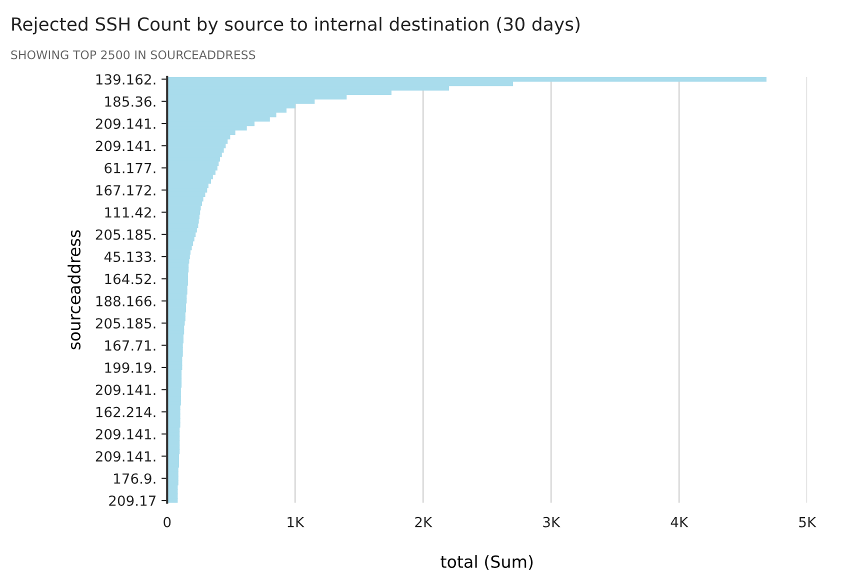 This screenshot has height=570, width=866. I want to click on x-axis-title: total (Sum), so click(486, 562).